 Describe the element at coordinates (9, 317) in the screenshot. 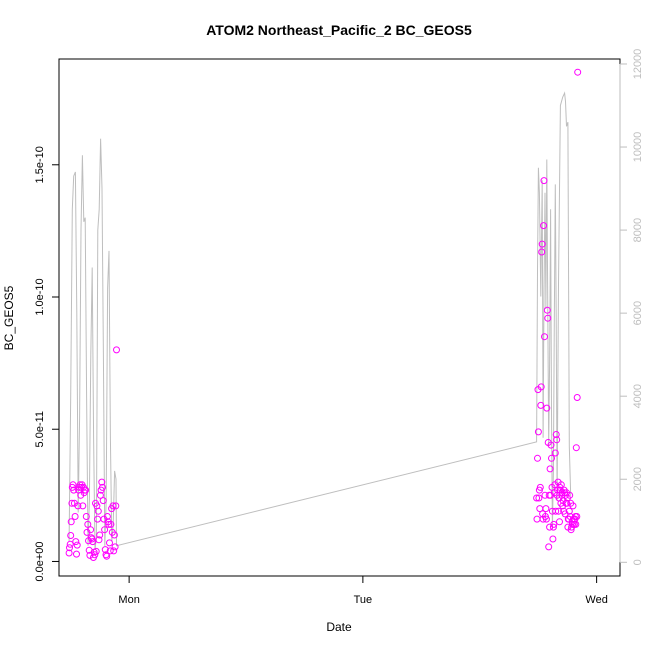

I see `y-axis-label: BC_GEOS5` at that location.